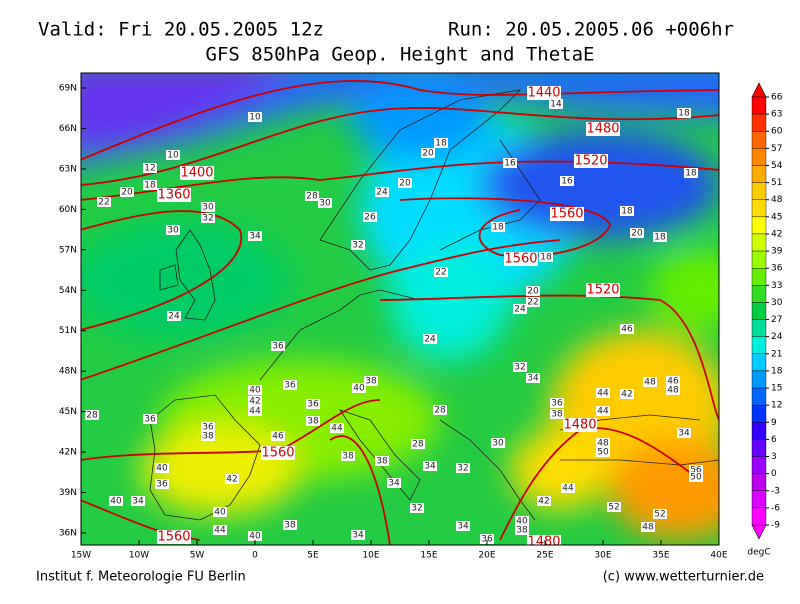  Describe the element at coordinates (197, 556) in the screenshot. I see `lon-label: 5W` at that location.